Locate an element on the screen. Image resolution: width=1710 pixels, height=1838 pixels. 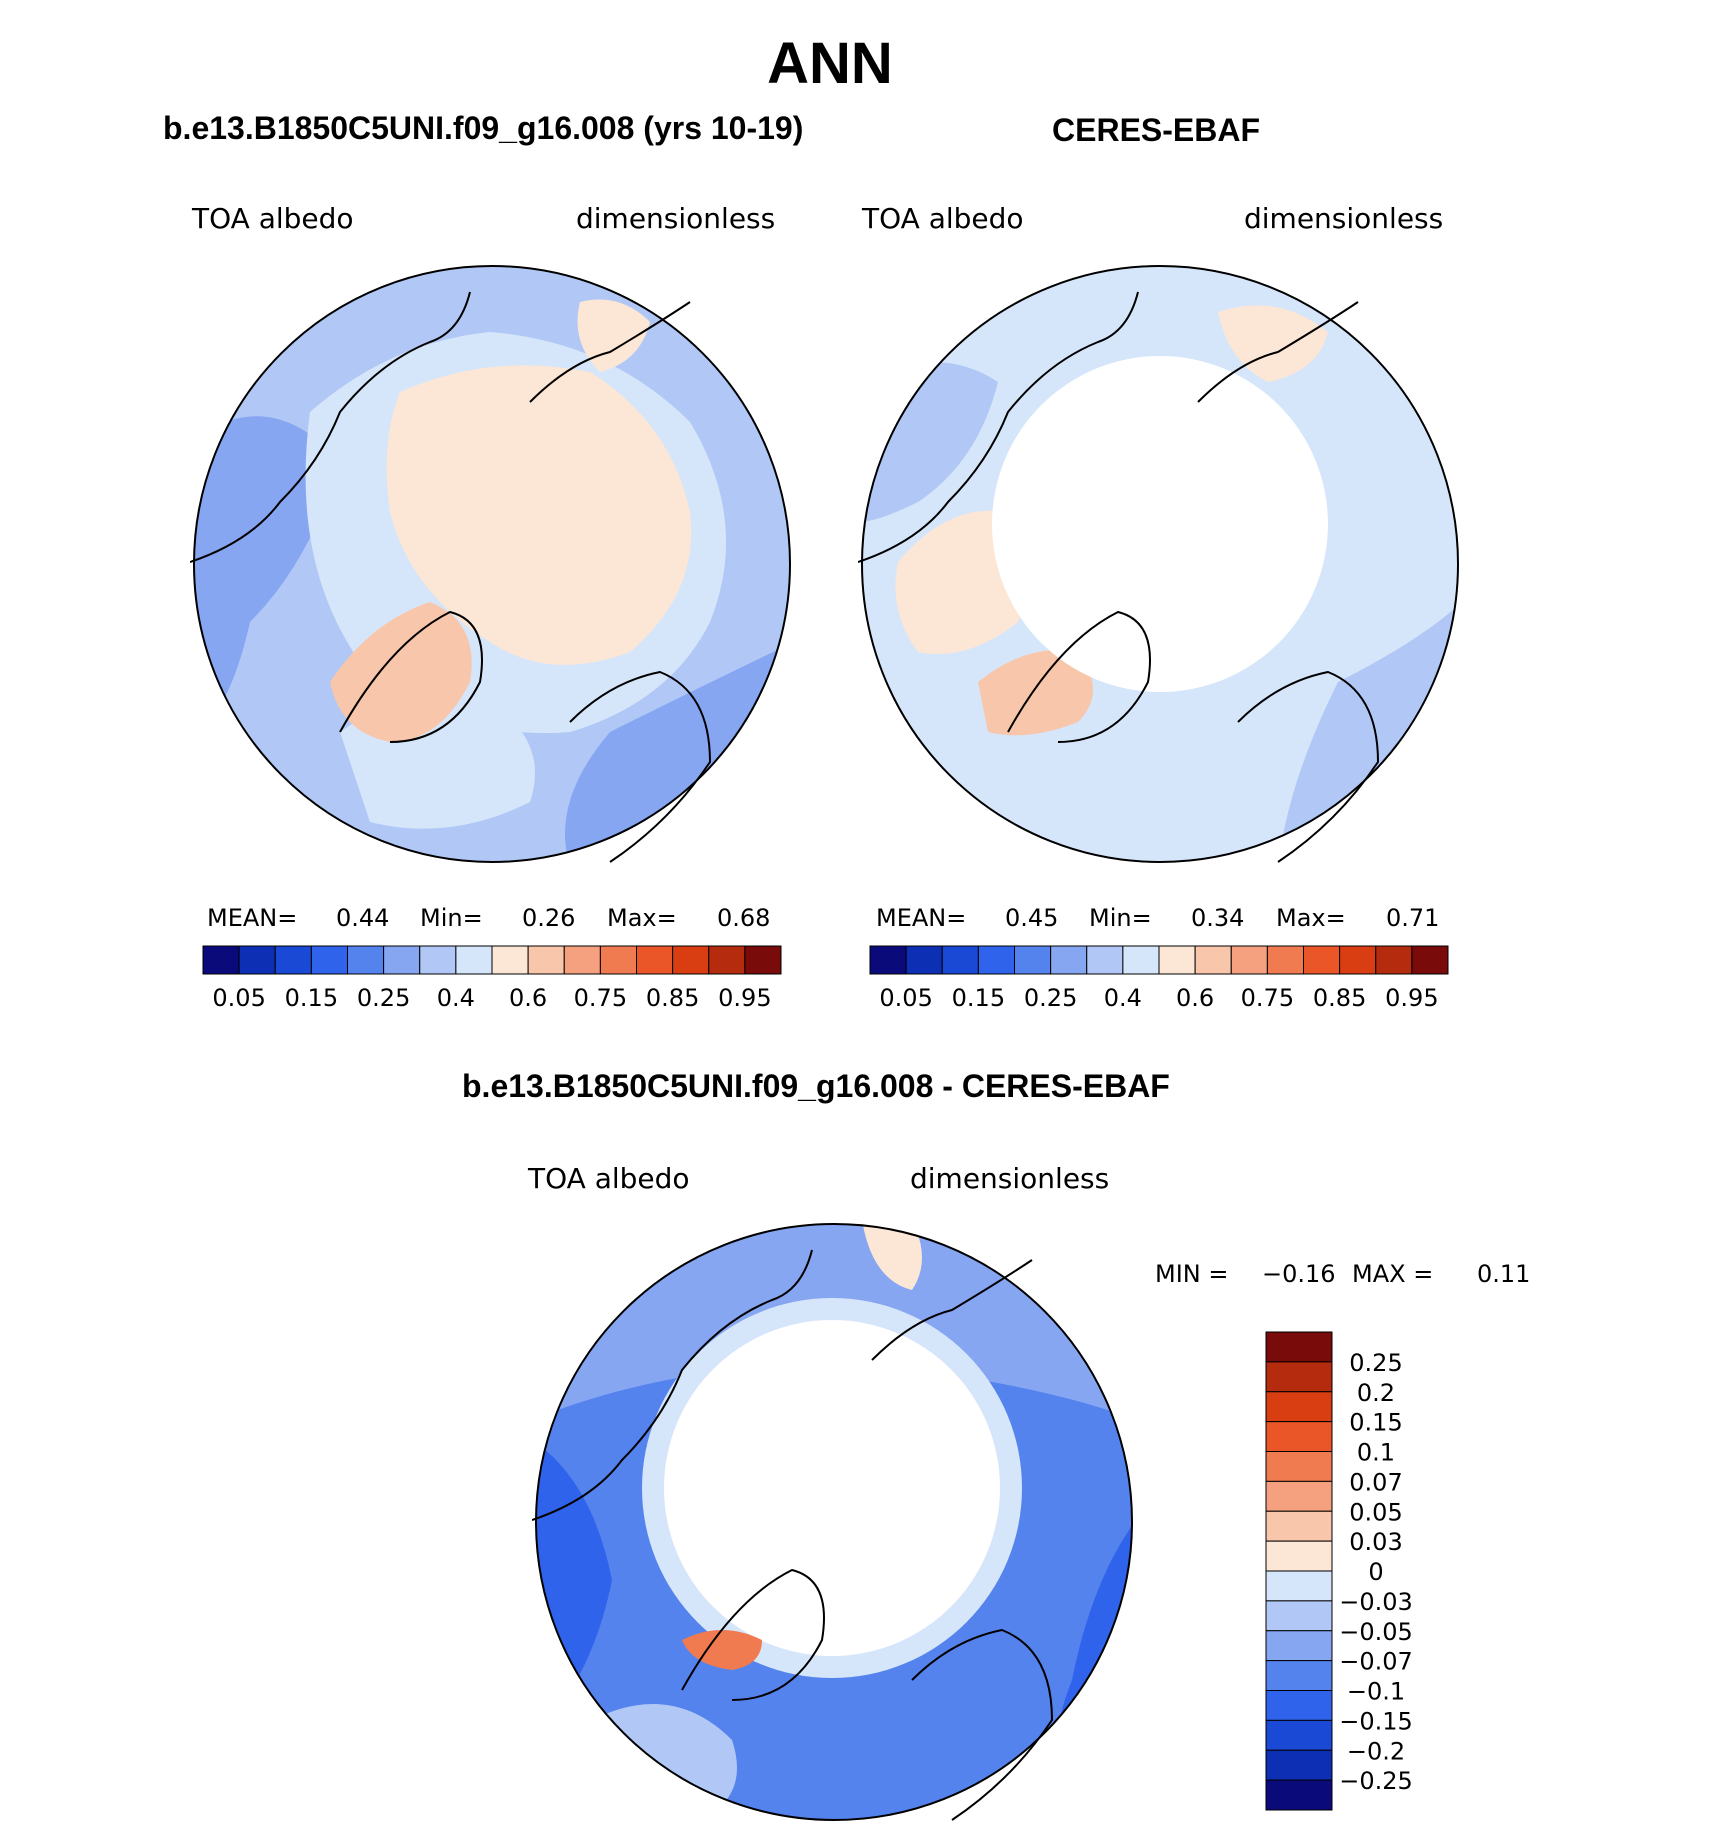
colorbar1-tick-label: 0.95 is located at coordinates (744, 998).